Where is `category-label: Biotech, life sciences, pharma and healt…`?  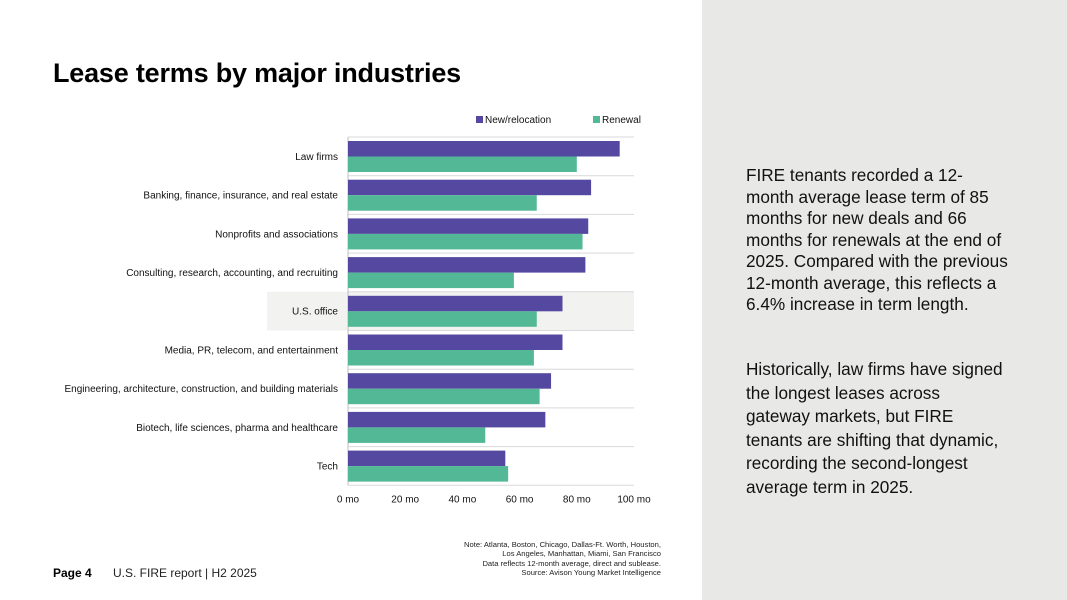 category-label: Biotech, life sciences, pharma and healt… is located at coordinates (237, 428).